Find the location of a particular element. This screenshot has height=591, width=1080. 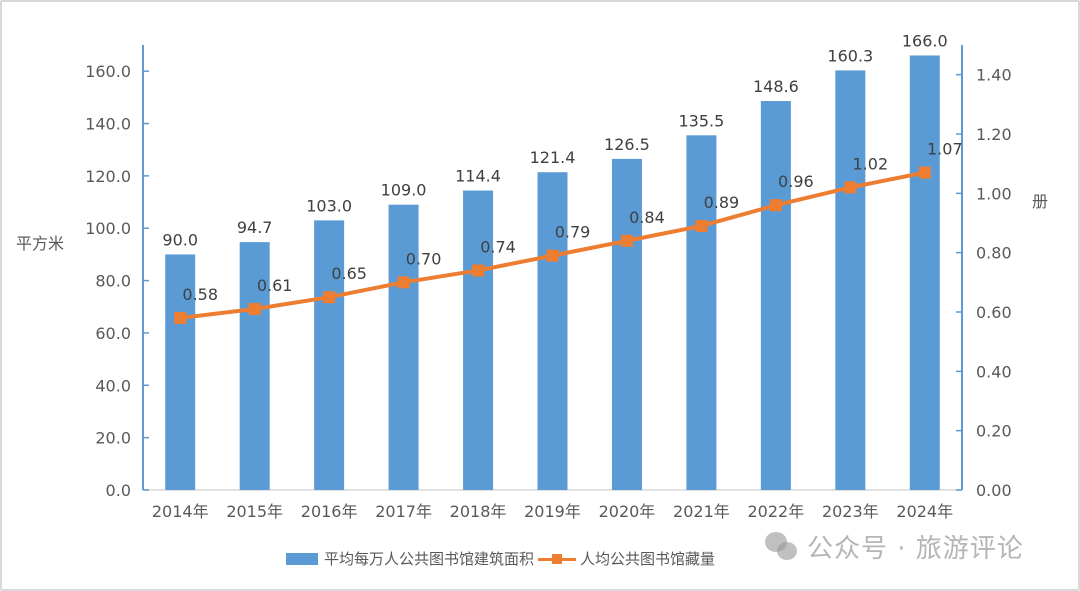

bar-data-label: 114.4 is located at coordinates (478, 176).